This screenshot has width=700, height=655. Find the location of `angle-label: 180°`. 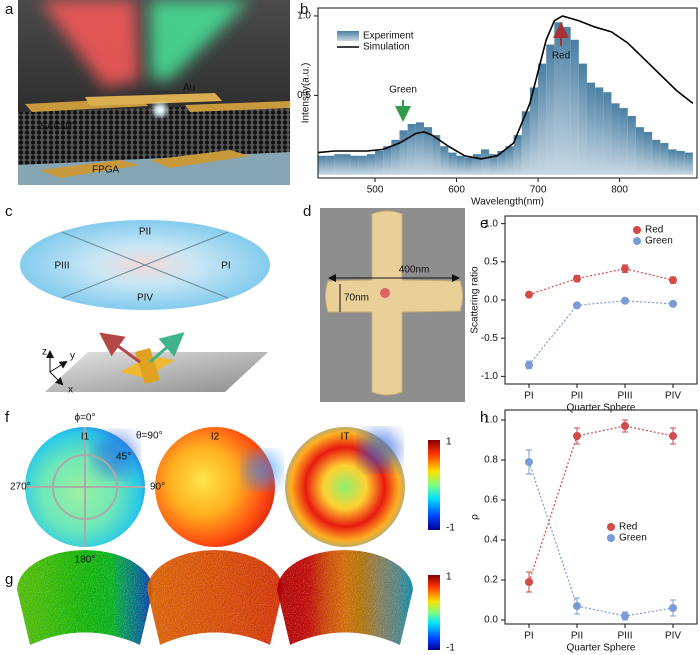

angle-label: 180° is located at coordinates (85, 560).